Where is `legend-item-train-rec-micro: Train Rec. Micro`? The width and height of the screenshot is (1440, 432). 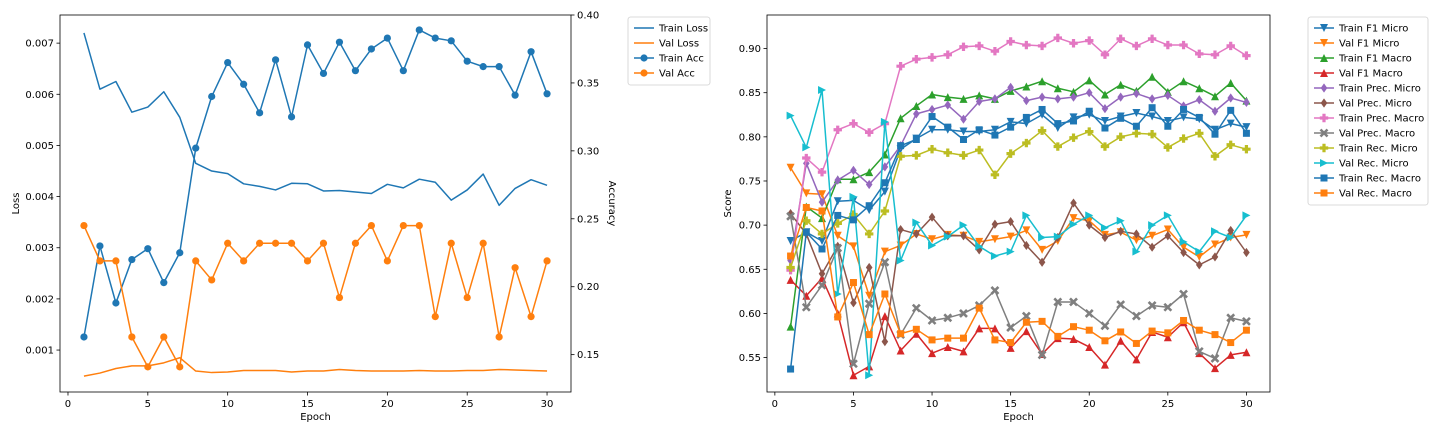 legend-item-train-rec-micro: Train Rec. Micro is located at coordinates (1366, 149).